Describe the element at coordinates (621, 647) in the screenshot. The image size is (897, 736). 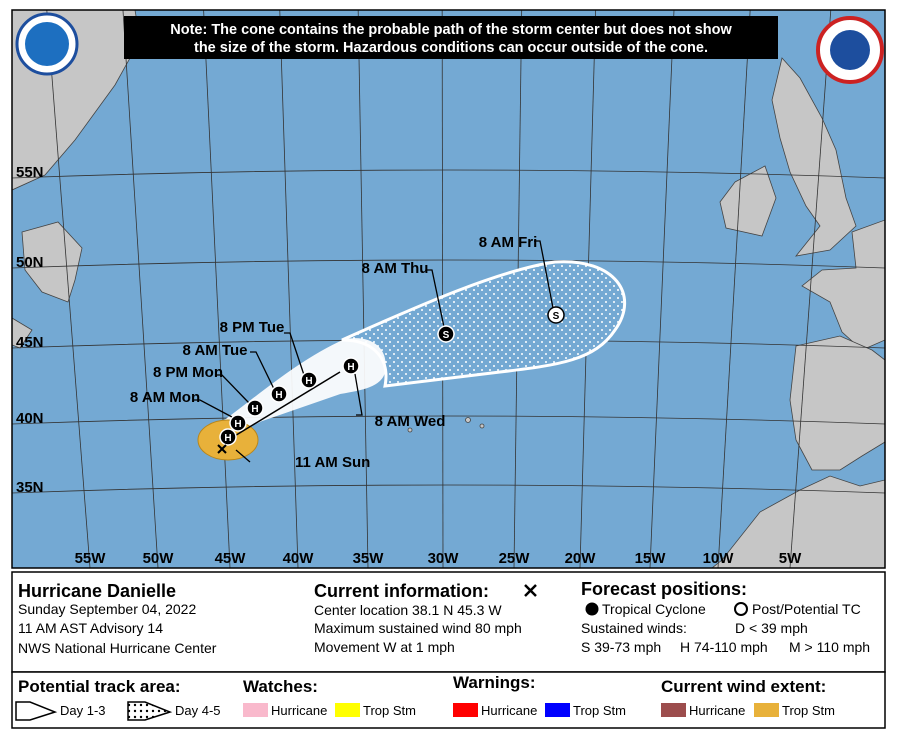
I see `s-range: S 39-73 mph` at that location.